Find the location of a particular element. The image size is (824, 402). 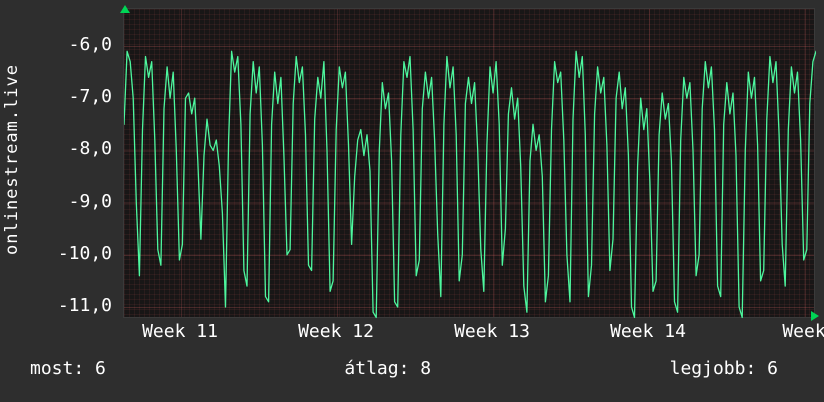

x-tick-label: Week 13 is located at coordinates (492, 331).